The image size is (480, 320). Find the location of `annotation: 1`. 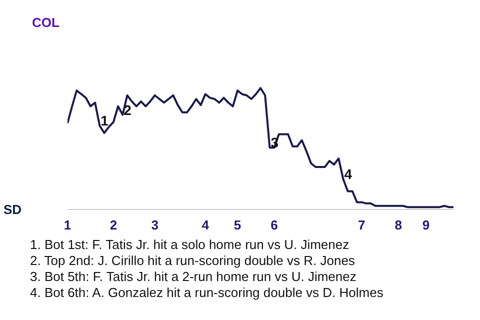

annotation: 1 is located at coordinates (104, 120).